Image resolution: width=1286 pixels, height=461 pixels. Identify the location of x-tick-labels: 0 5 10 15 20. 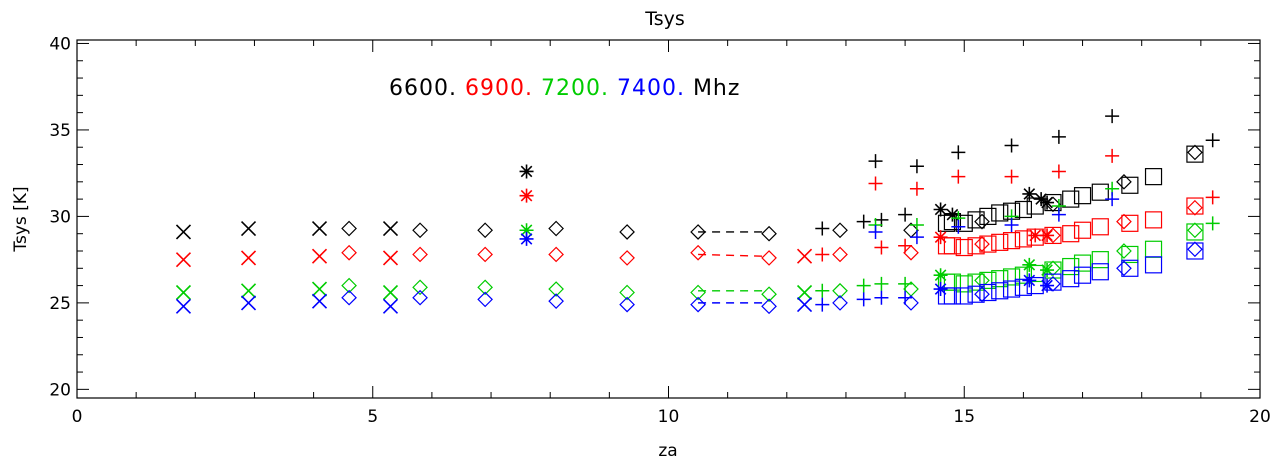
(671, 417).